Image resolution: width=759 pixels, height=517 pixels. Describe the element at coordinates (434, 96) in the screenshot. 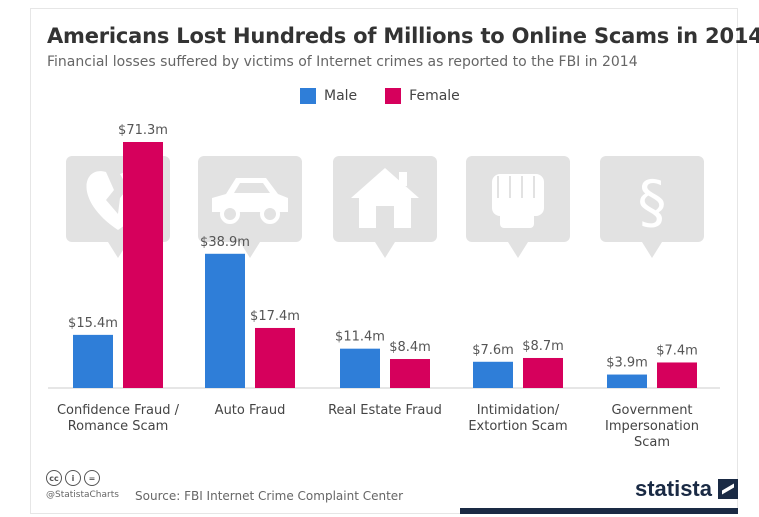

I see `legend-label-female: Female` at that location.